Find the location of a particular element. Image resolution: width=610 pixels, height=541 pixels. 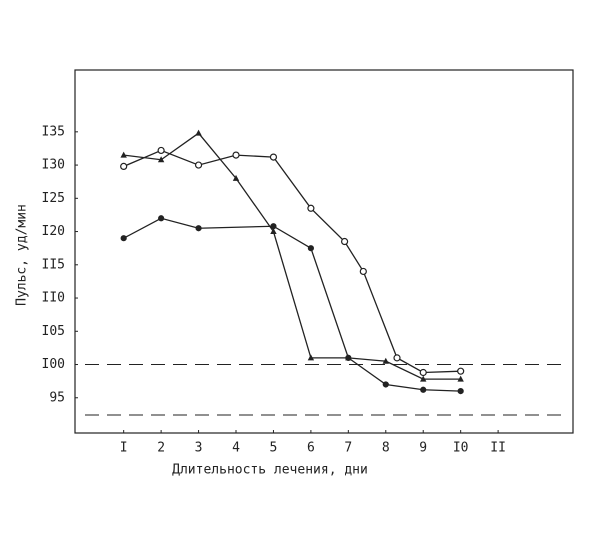

y-tick-label: I05 is located at coordinates (53, 331).